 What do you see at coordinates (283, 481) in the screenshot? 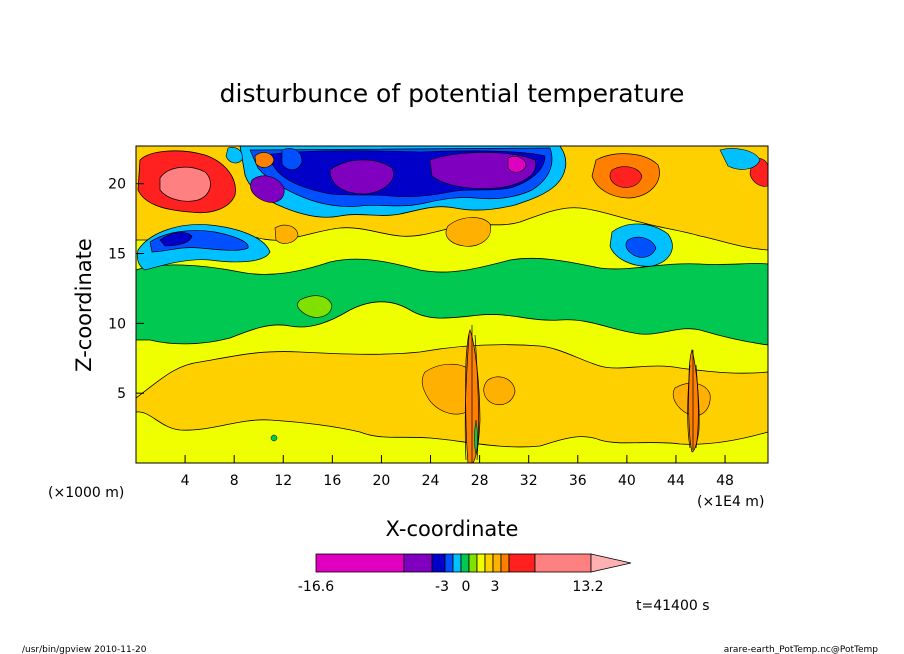
I see `x-tick-label: 12` at bounding box center [283, 481].